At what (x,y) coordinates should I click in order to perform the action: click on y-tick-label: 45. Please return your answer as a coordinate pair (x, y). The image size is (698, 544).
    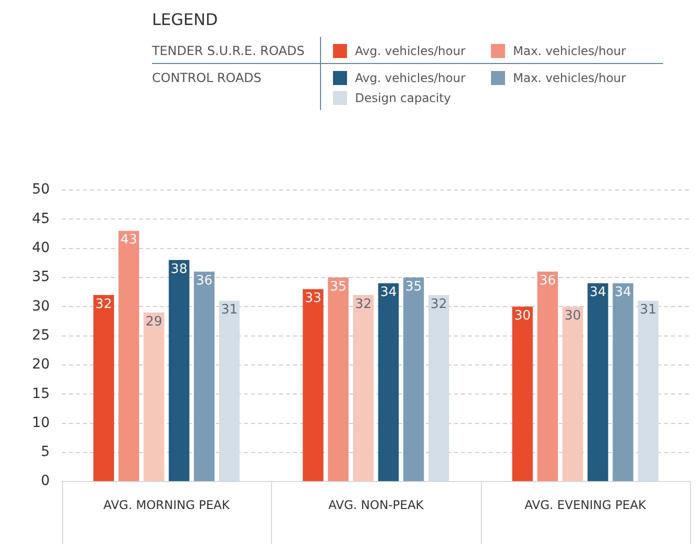
    Looking at the image, I should click on (41, 218).